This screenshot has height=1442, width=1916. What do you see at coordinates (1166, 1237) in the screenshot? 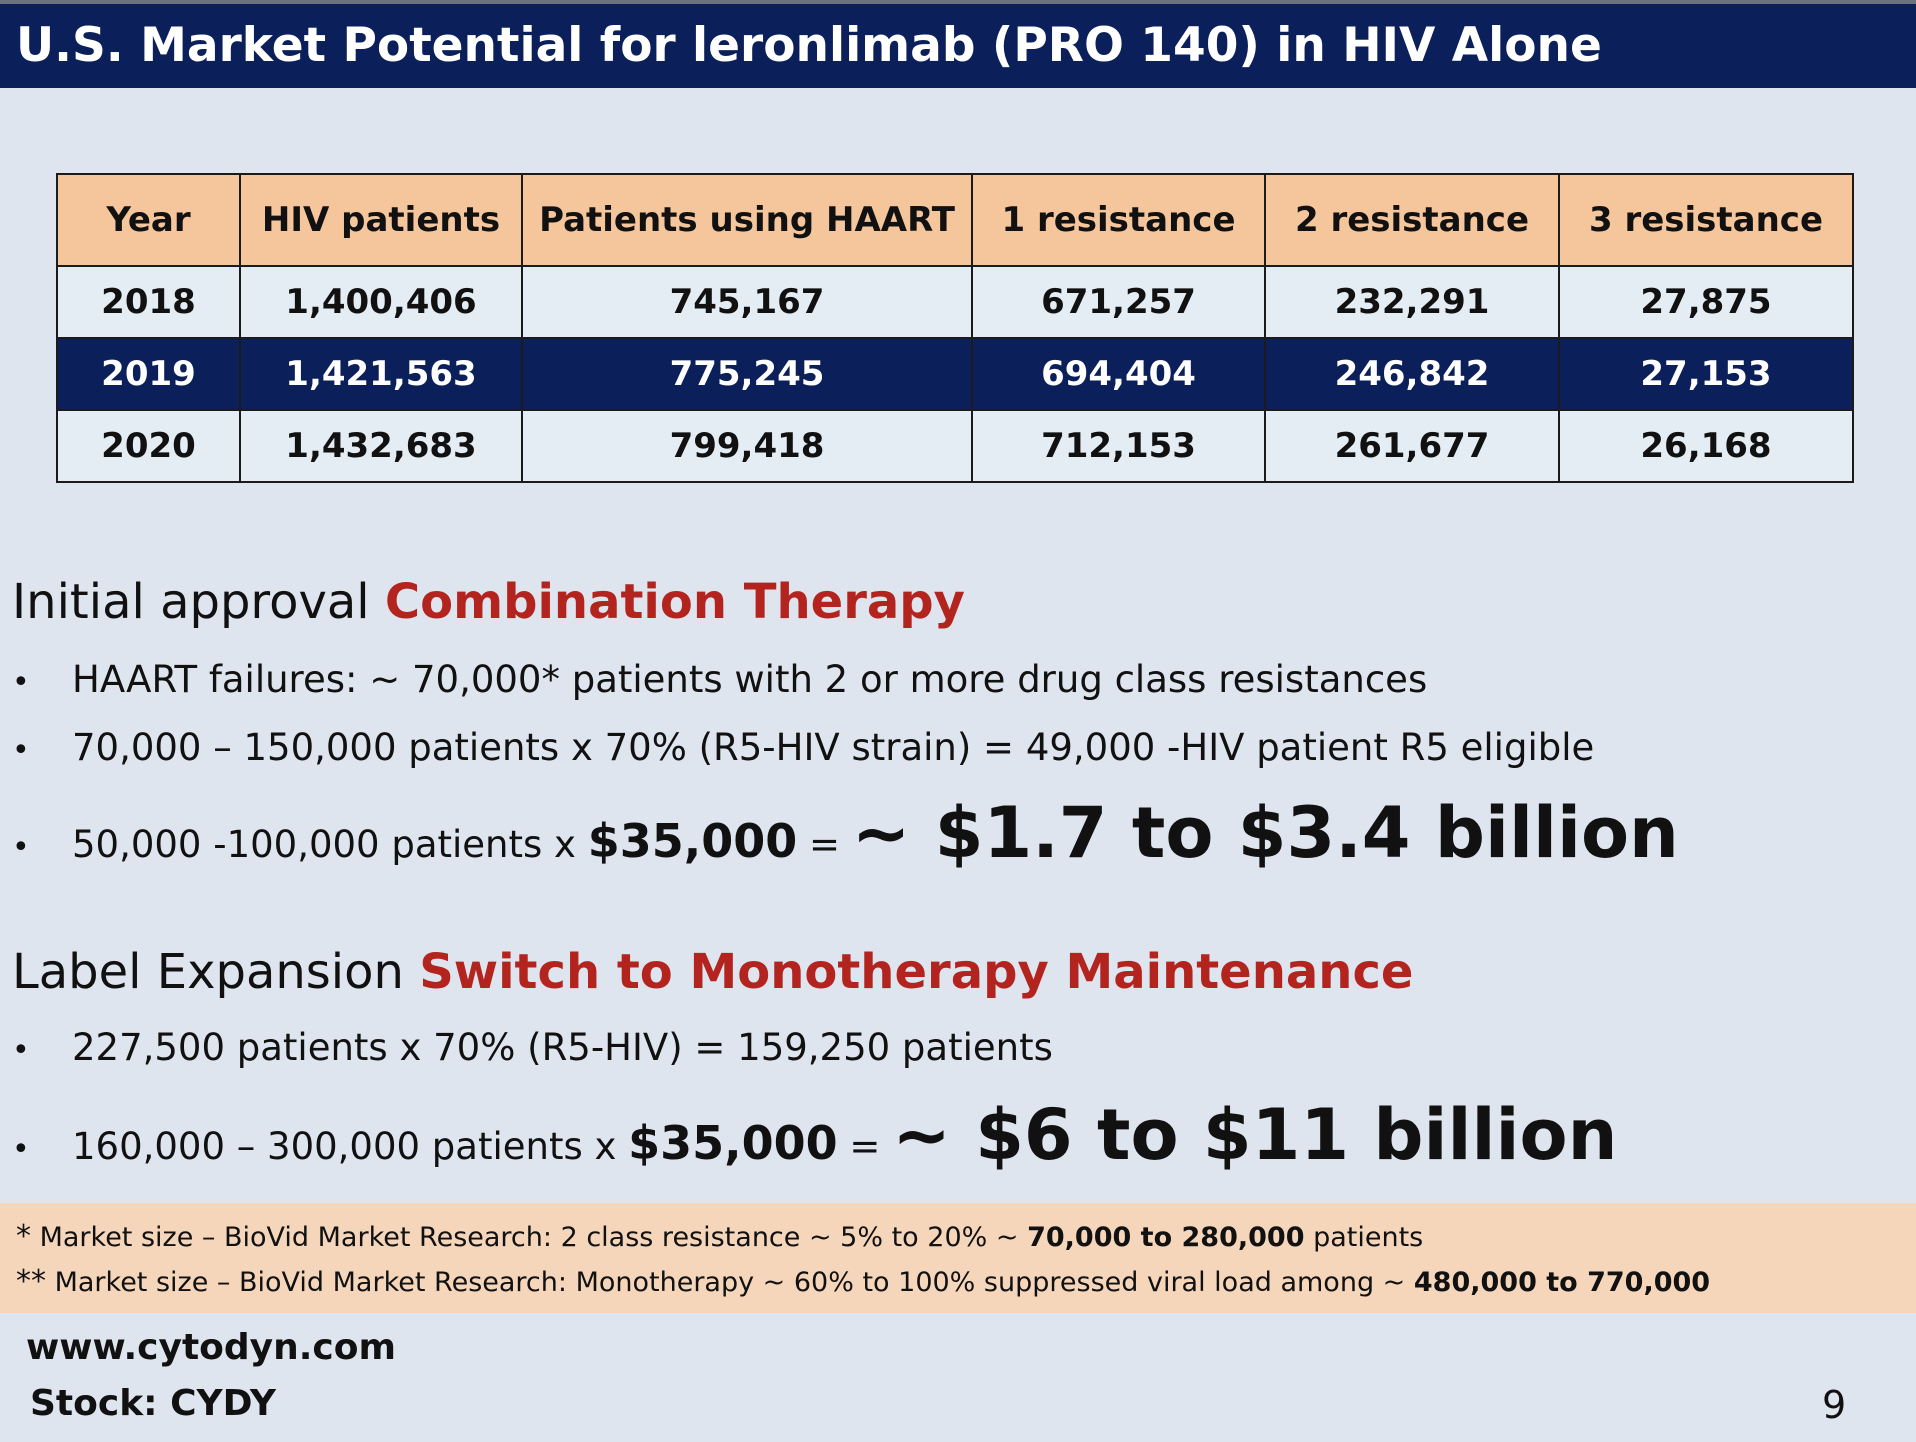
I see `footnote-bold-range: 70,000 to 280,000` at bounding box center [1166, 1237].